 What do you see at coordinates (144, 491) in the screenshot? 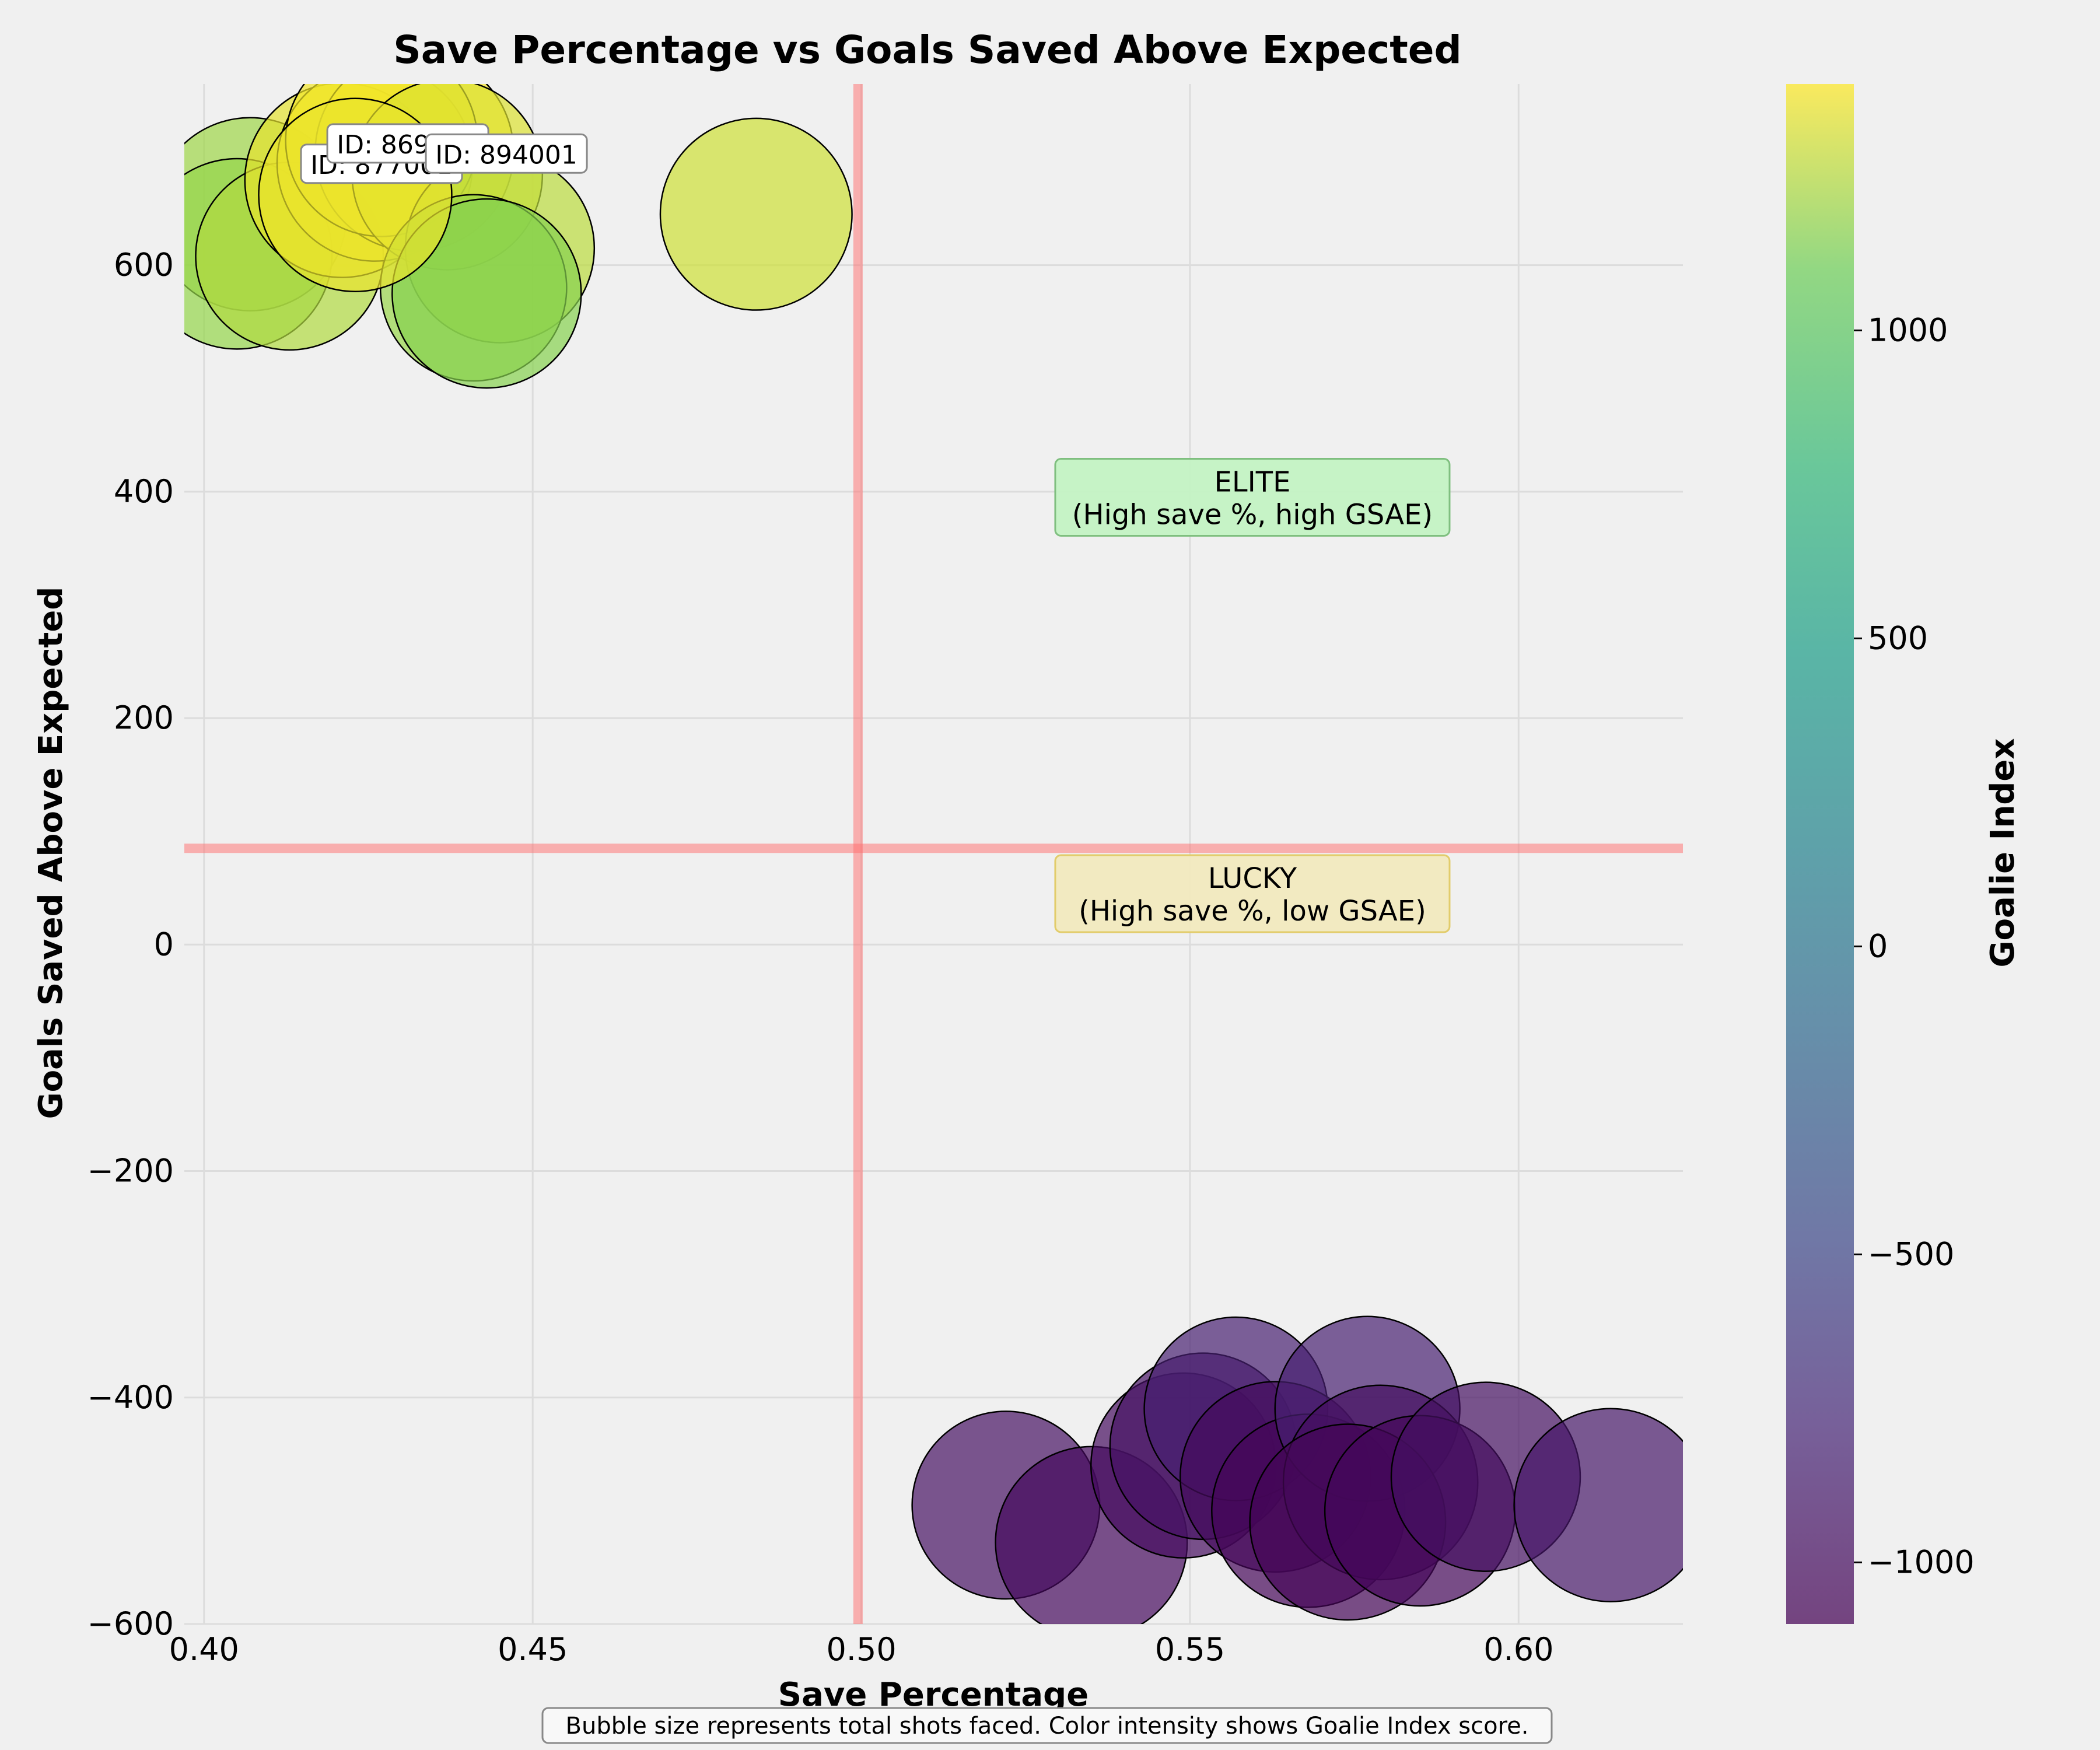
I see `y-tick-label: 400` at bounding box center [144, 491].